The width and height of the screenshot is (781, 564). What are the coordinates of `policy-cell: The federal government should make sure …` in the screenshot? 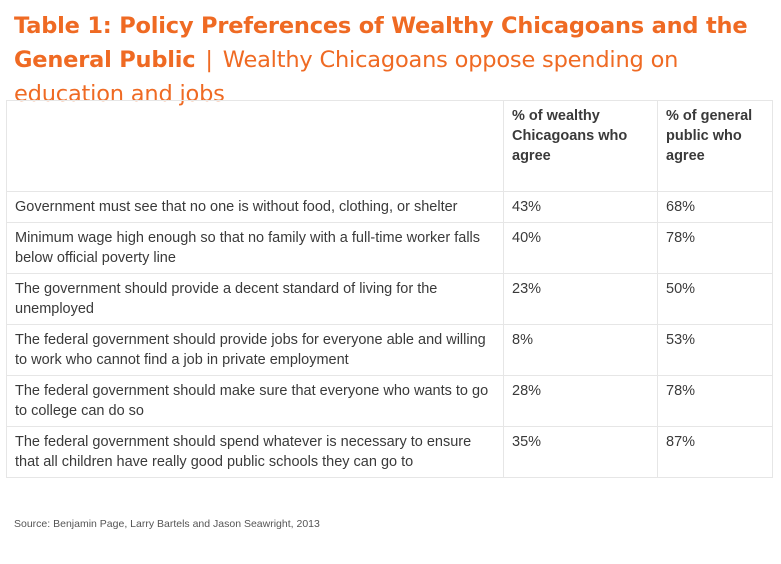 It's located at (255, 401).